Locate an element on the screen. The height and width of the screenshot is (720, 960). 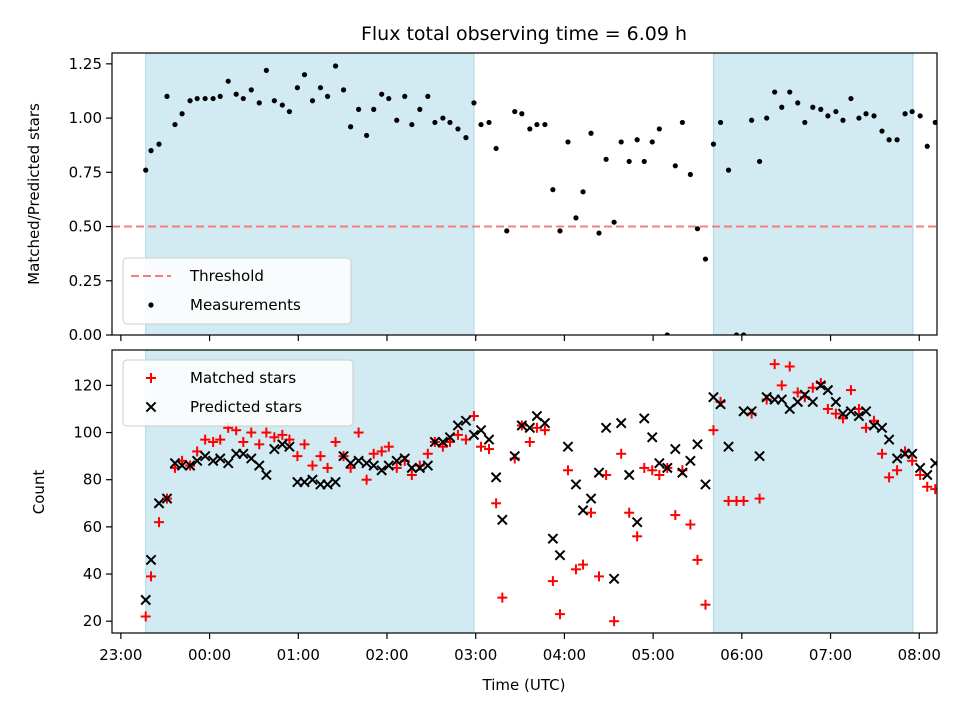
x-tick-label: 05:00 is located at coordinates (653, 655).